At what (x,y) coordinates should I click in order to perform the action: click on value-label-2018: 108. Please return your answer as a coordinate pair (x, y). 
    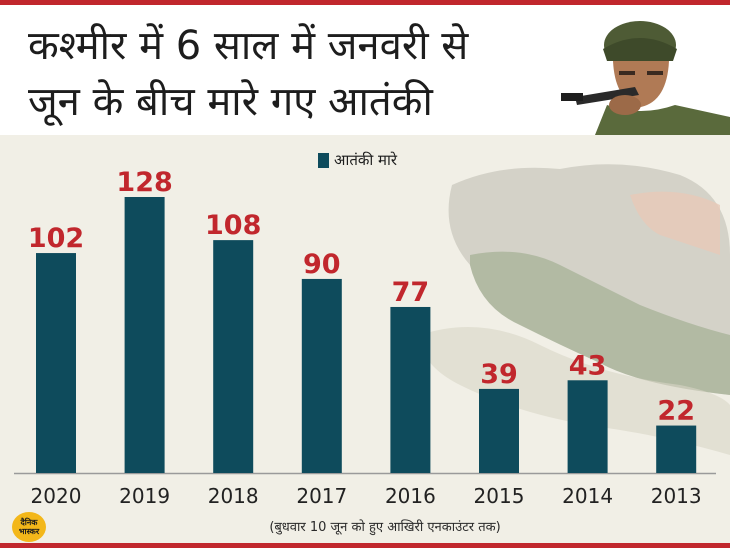
    Looking at the image, I should click on (233, 225).